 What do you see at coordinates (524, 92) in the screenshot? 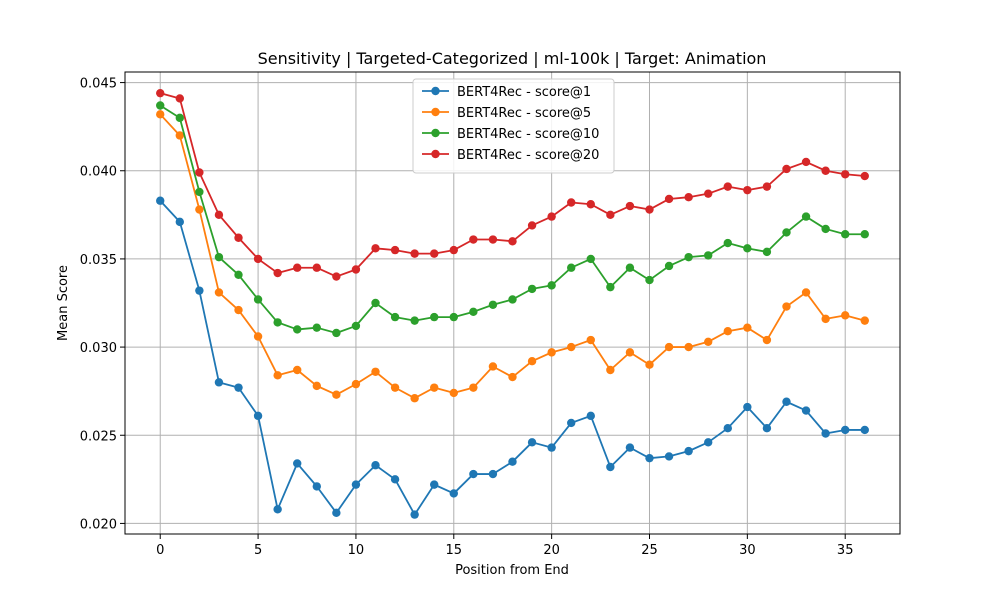
I see `legend-label: BERT4Rec - score@1` at bounding box center [524, 92].